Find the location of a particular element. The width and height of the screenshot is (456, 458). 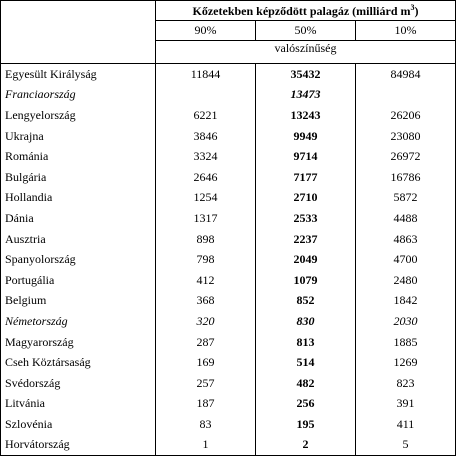

table-row: Spanyolország 798 2049 4700 is located at coordinates (228, 259).